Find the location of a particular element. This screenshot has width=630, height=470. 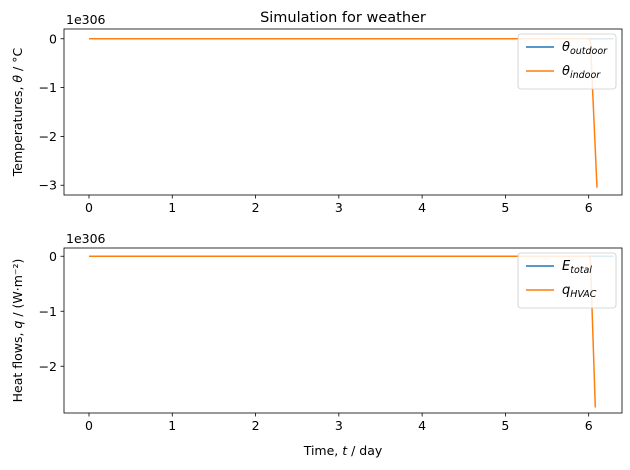

legend-entry-total: Etotal is located at coordinates (577, 267).